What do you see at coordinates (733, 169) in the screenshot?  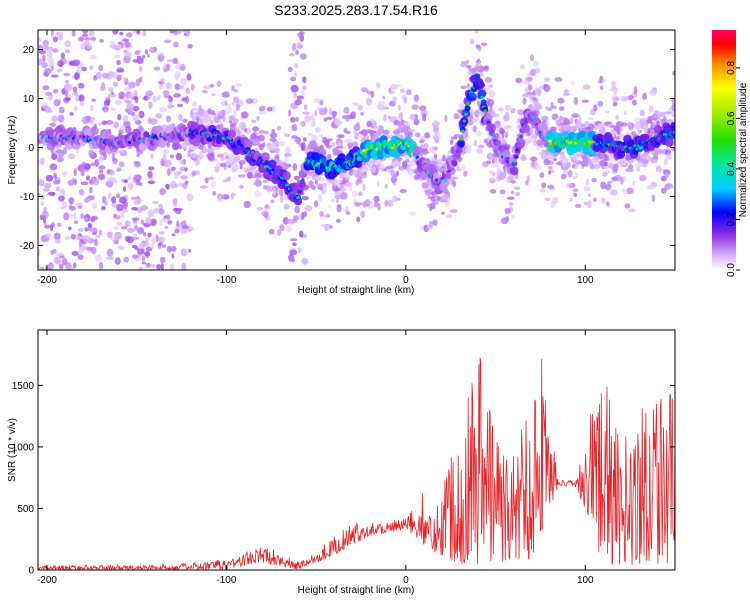 I see `colorbar-ticks: 0.0 0.2 0.4 0.6 0.8` at bounding box center [733, 169].